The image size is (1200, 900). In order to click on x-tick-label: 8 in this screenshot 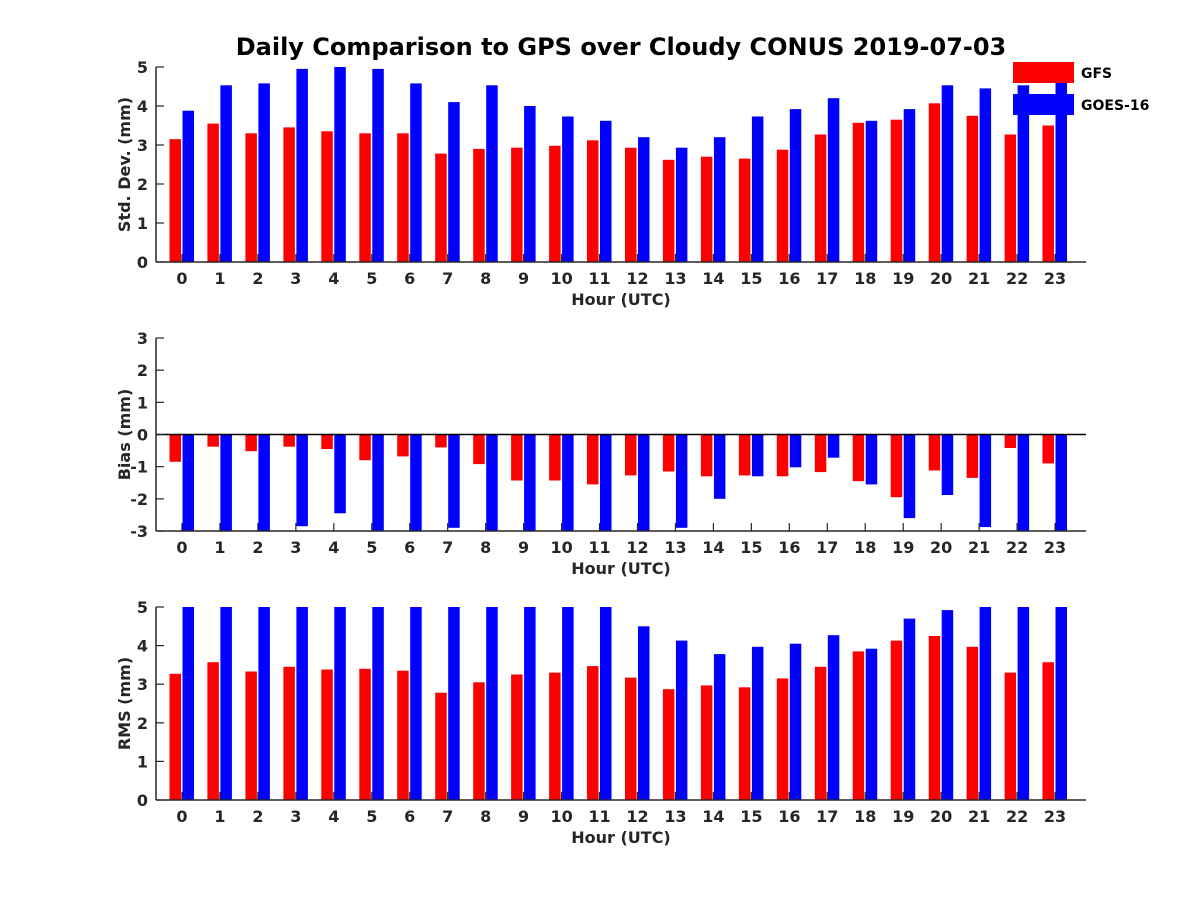, I will do `click(485, 278)`.